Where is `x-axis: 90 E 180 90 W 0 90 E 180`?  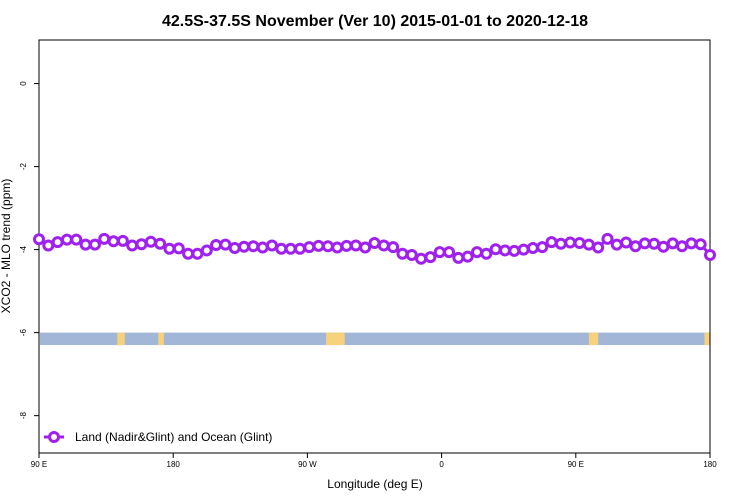 x-axis: 90 E 180 90 W 0 90 E 180 is located at coordinates (374, 461).